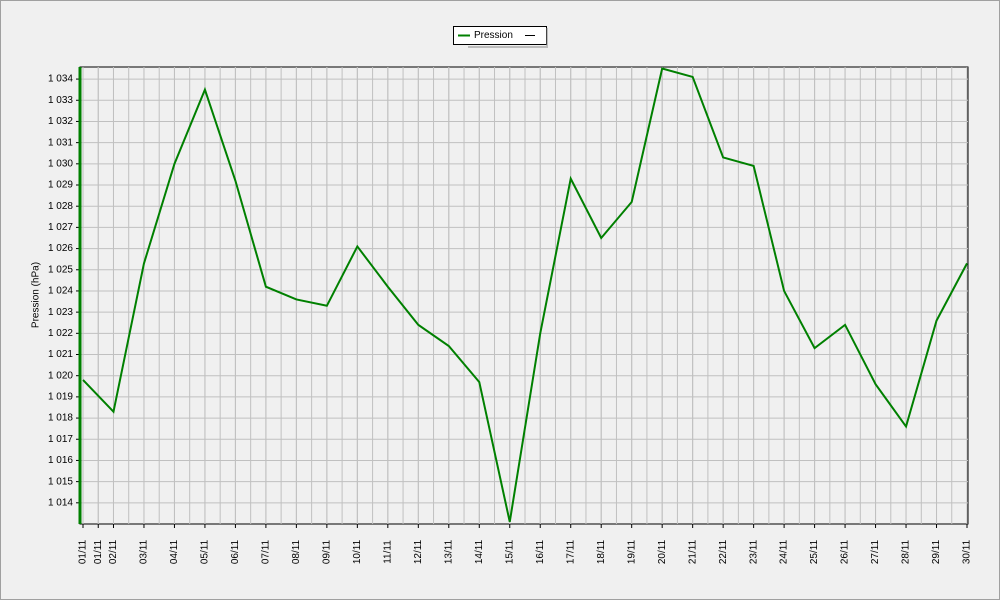 The image size is (1000, 600). What do you see at coordinates (60, 121) in the screenshot?
I see `y-tick-label: 1 032` at bounding box center [60, 121].